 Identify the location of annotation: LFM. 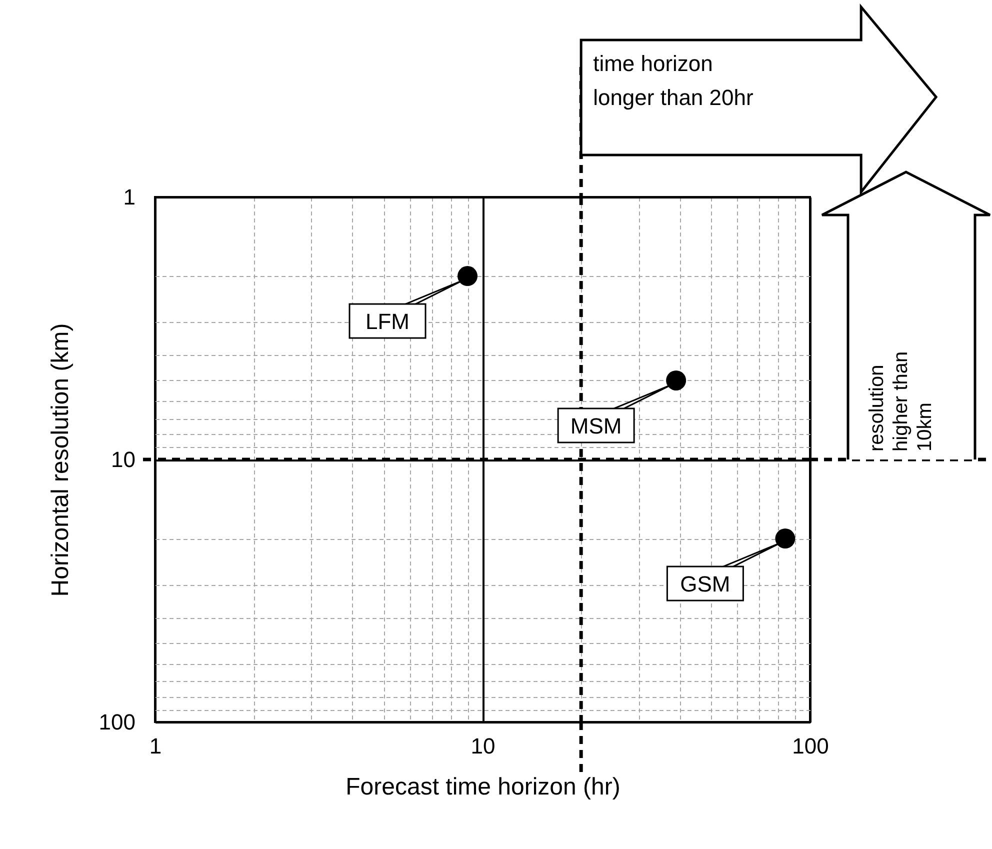
(388, 321).